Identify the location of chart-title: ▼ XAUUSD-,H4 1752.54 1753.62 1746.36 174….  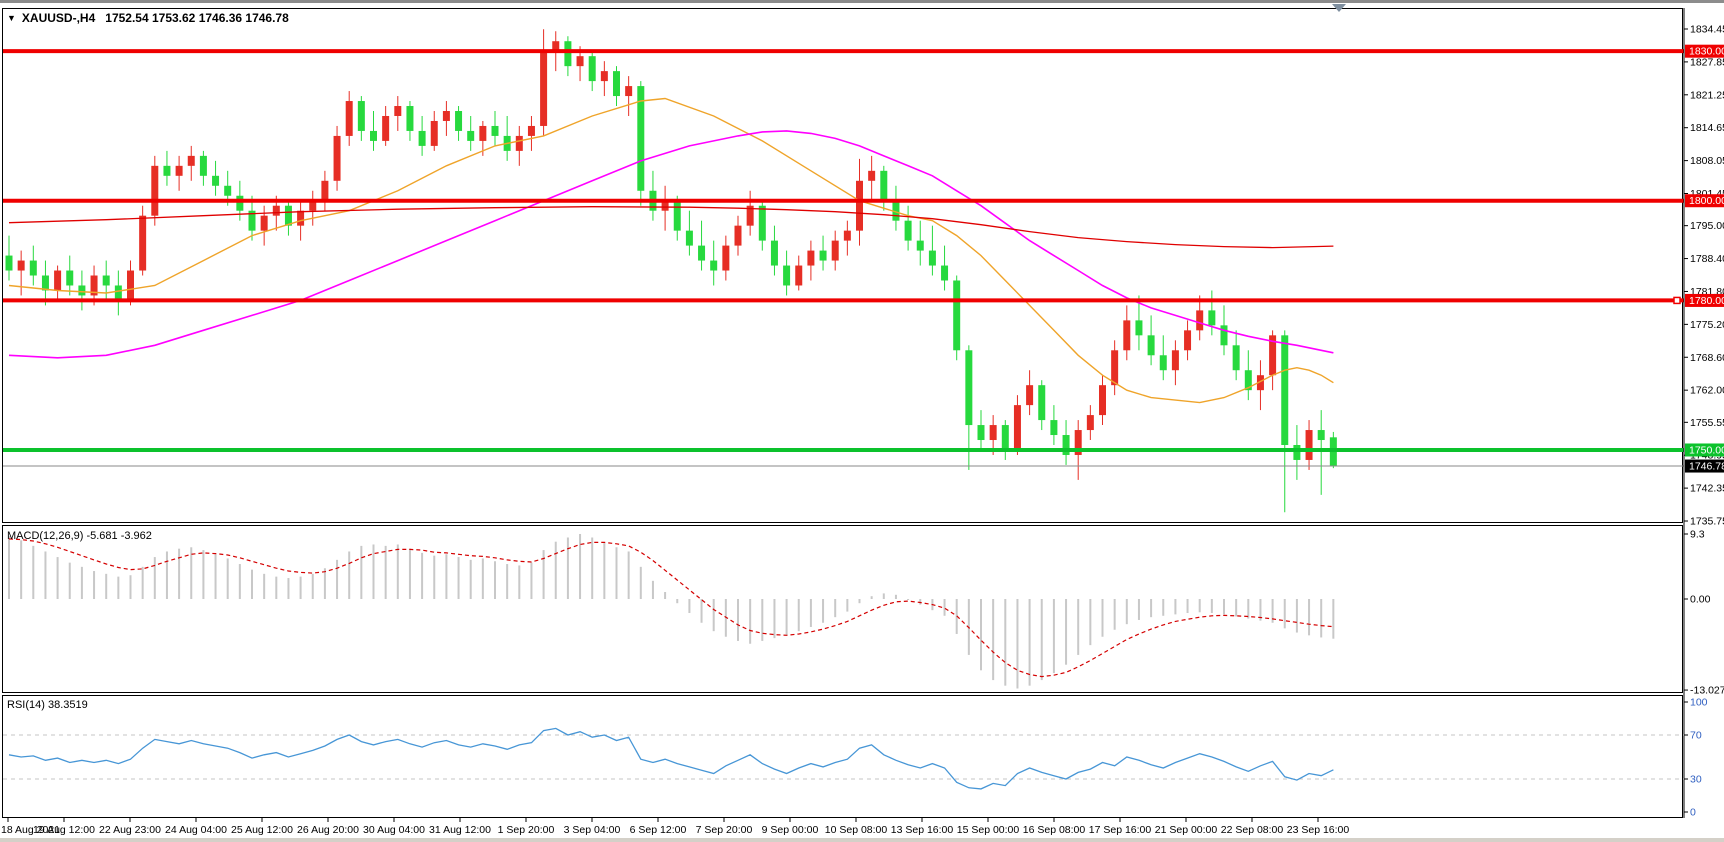
(148, 18).